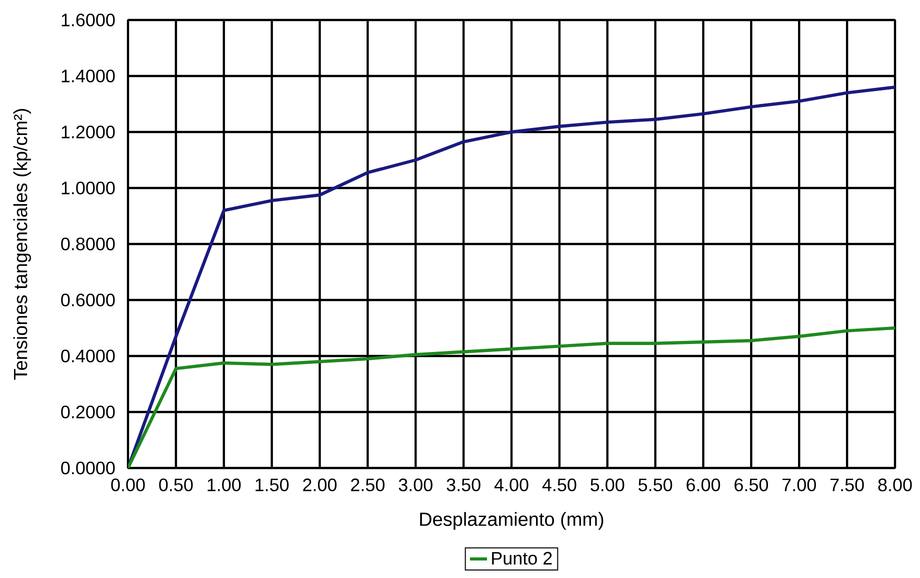  I want to click on x-tick-label: 5.00, so click(607, 485).